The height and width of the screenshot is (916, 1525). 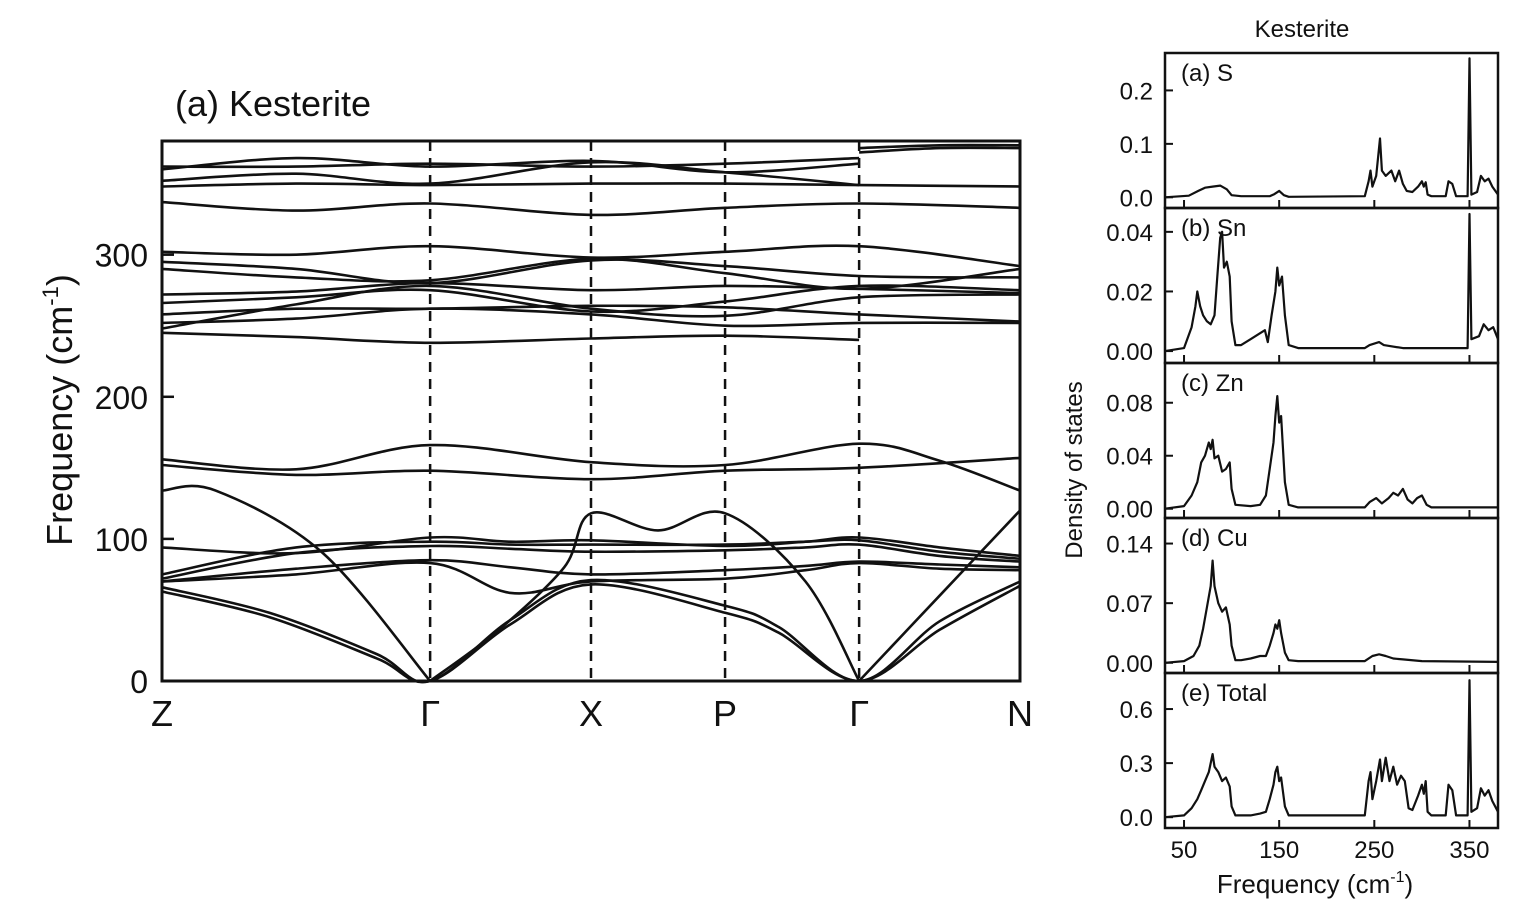 I want to click on dos-x-label: Frequency (cm-1), so click(x=1315, y=884).